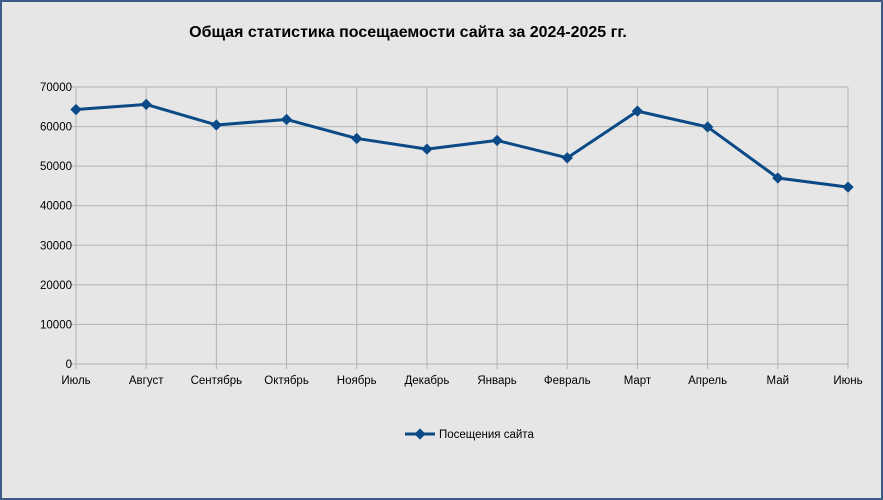  Describe the element at coordinates (217, 381) in the screenshot. I see `x-tick-label: Сентябрь` at that location.